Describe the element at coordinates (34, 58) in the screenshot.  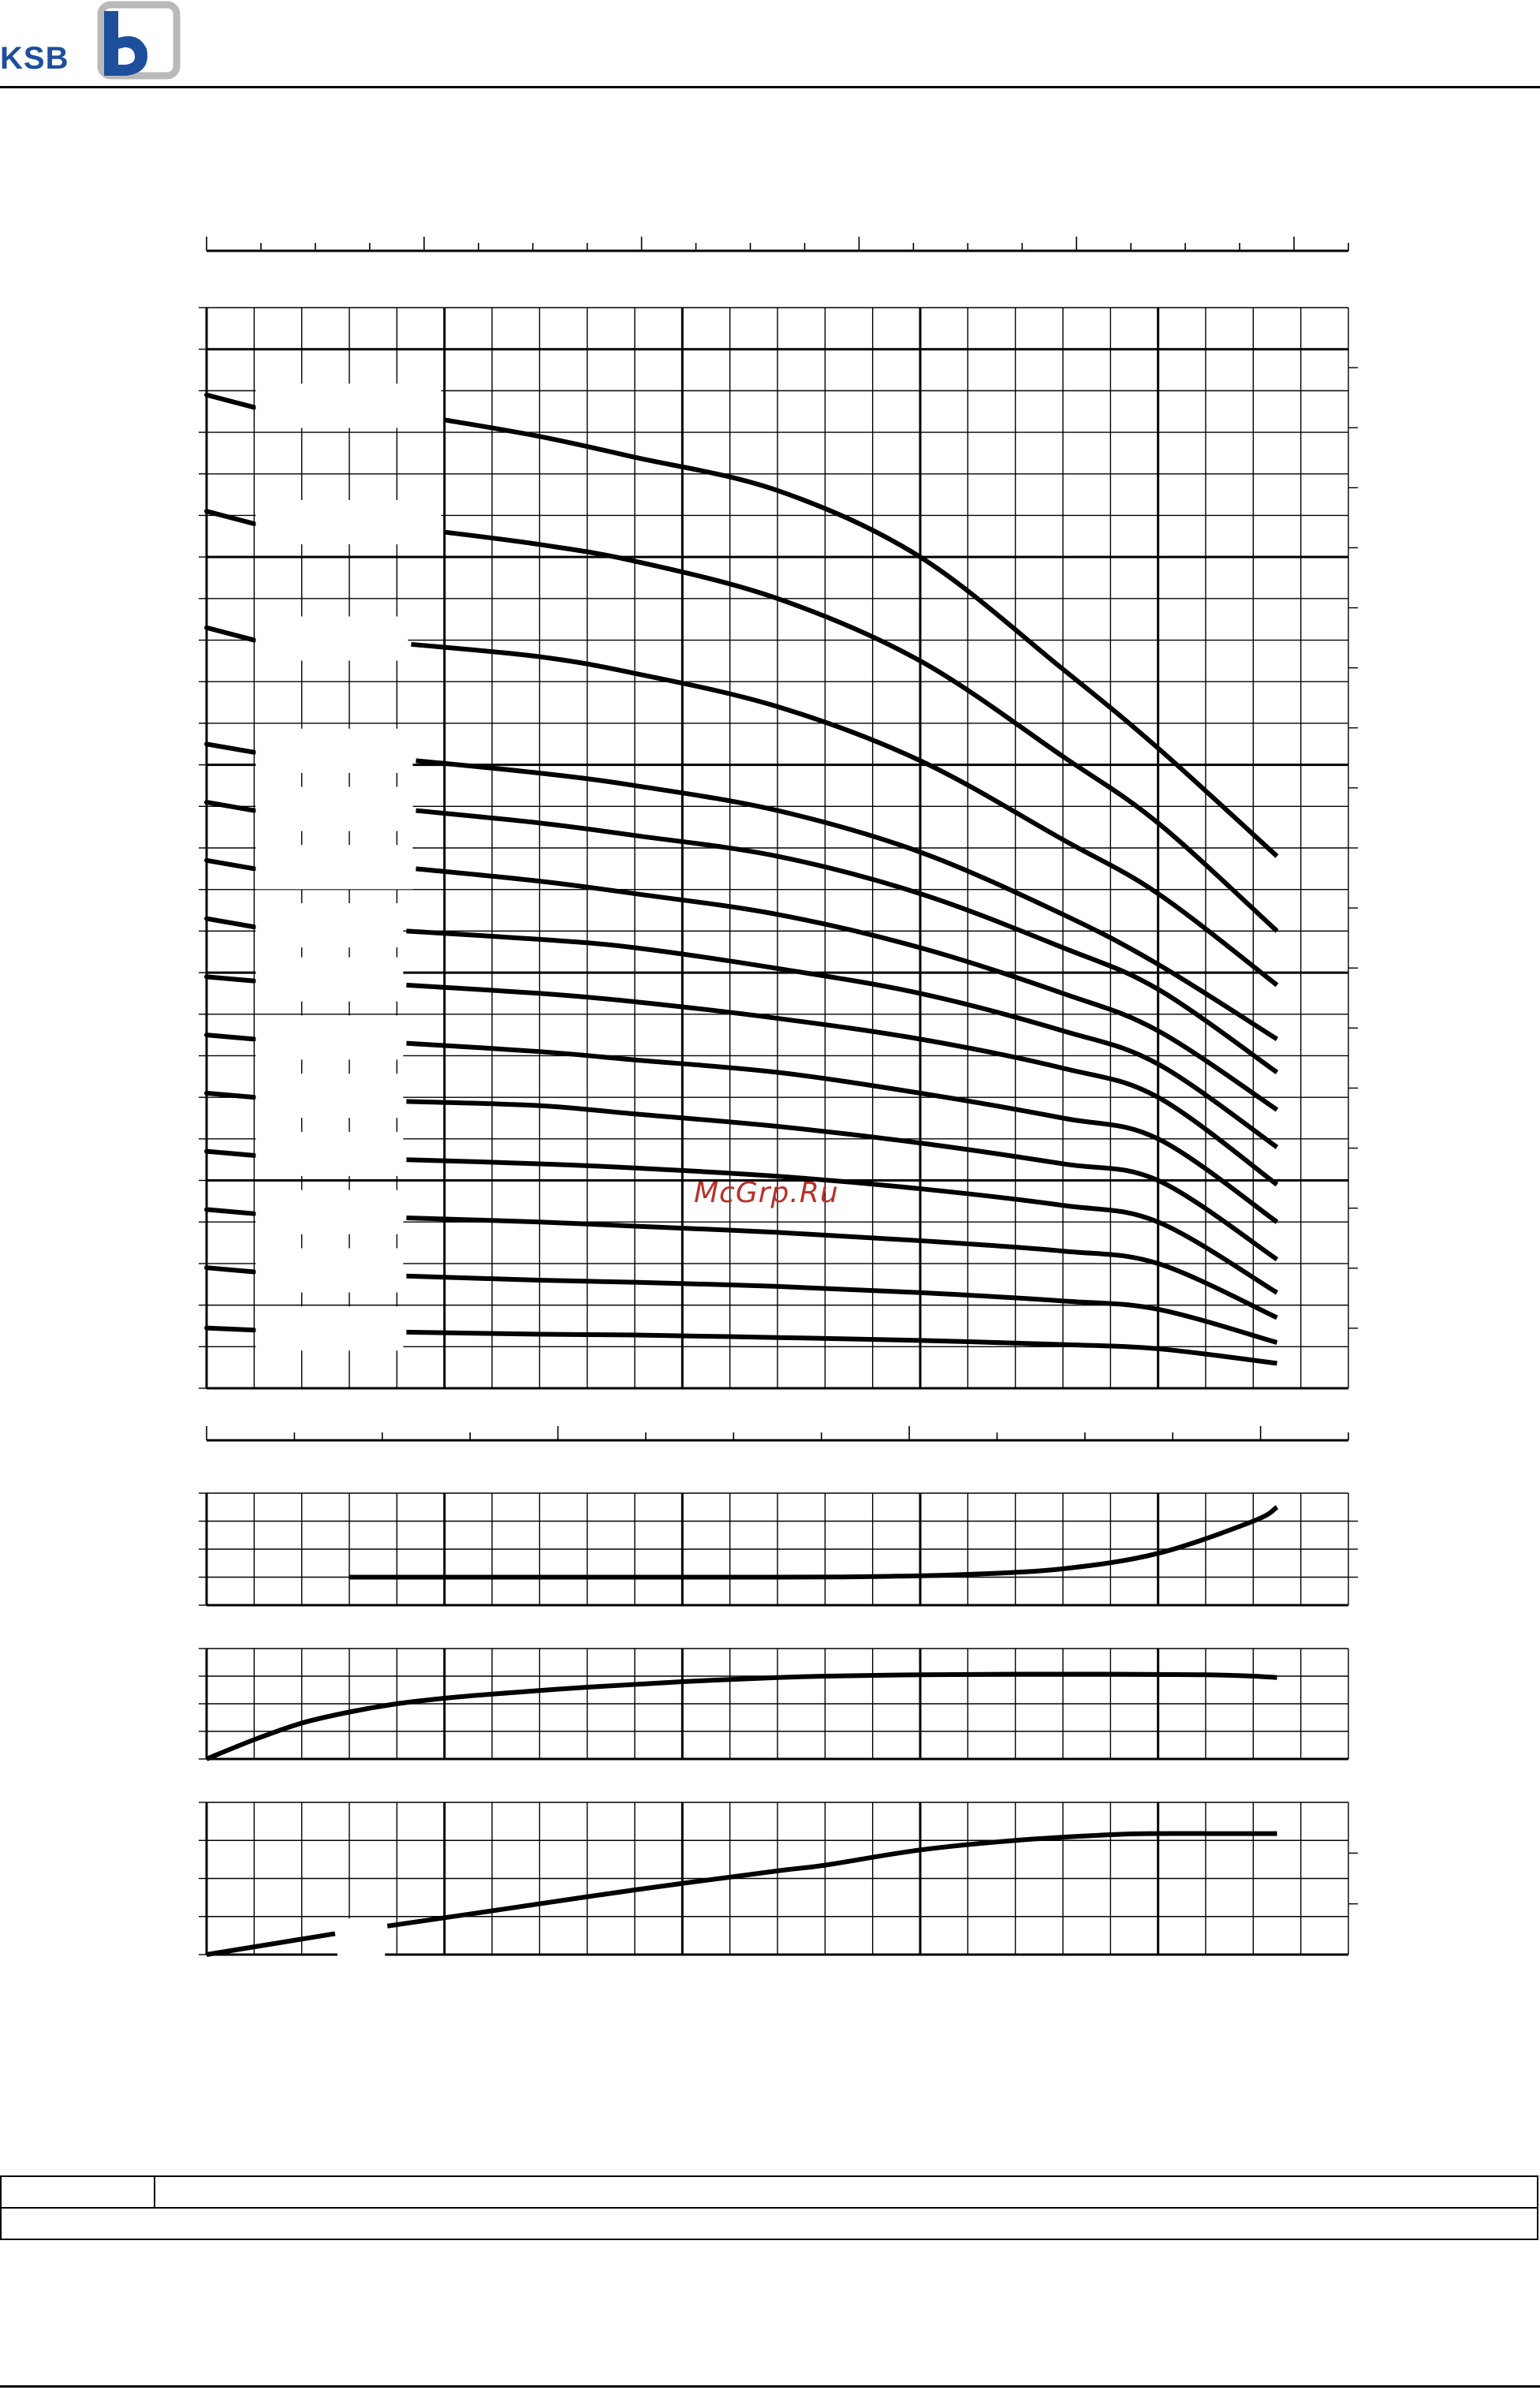
I see `logo-text: KSB` at that location.